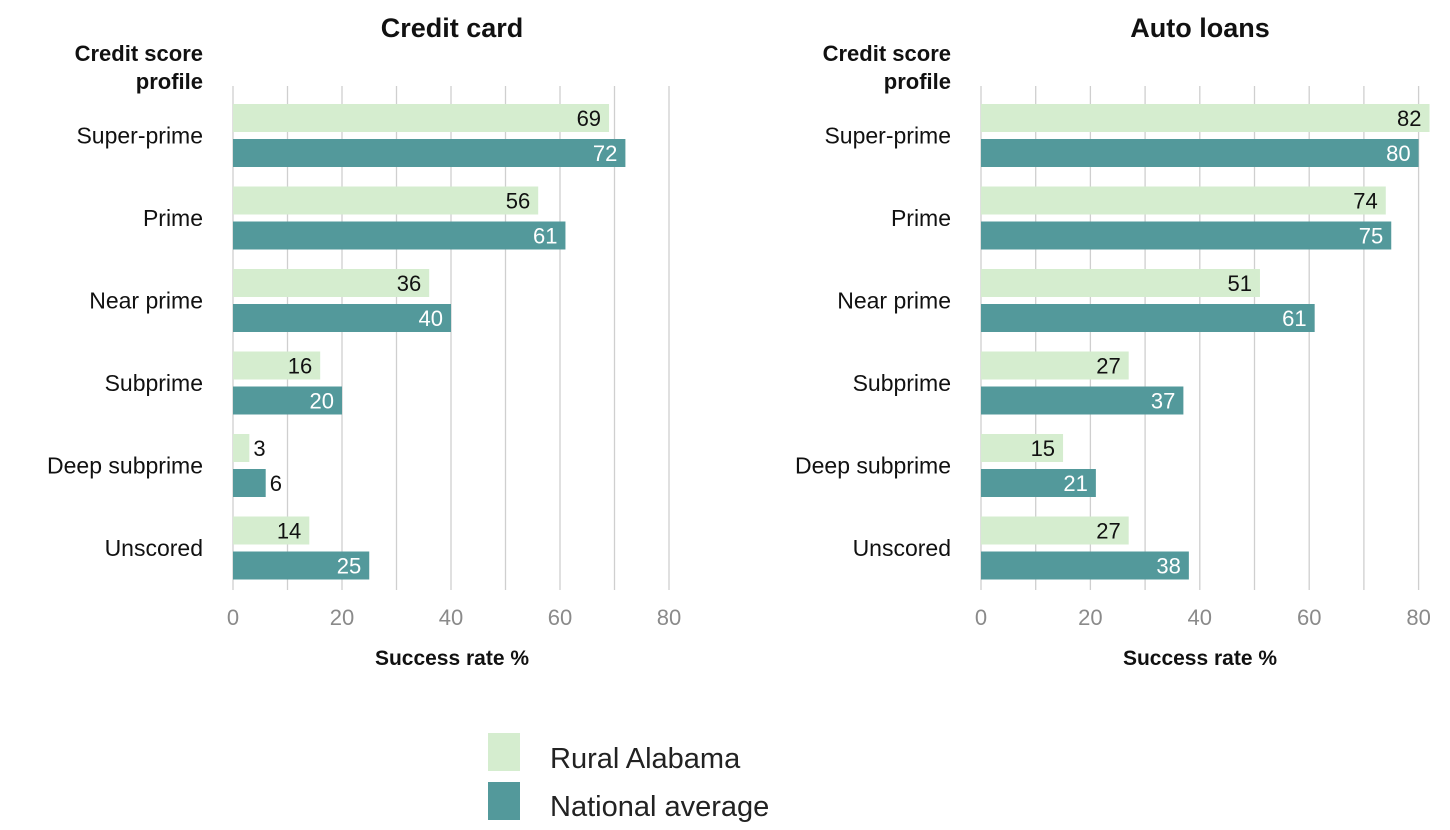 The image size is (1450, 830). I want to click on data-label: 74, so click(1365, 201).